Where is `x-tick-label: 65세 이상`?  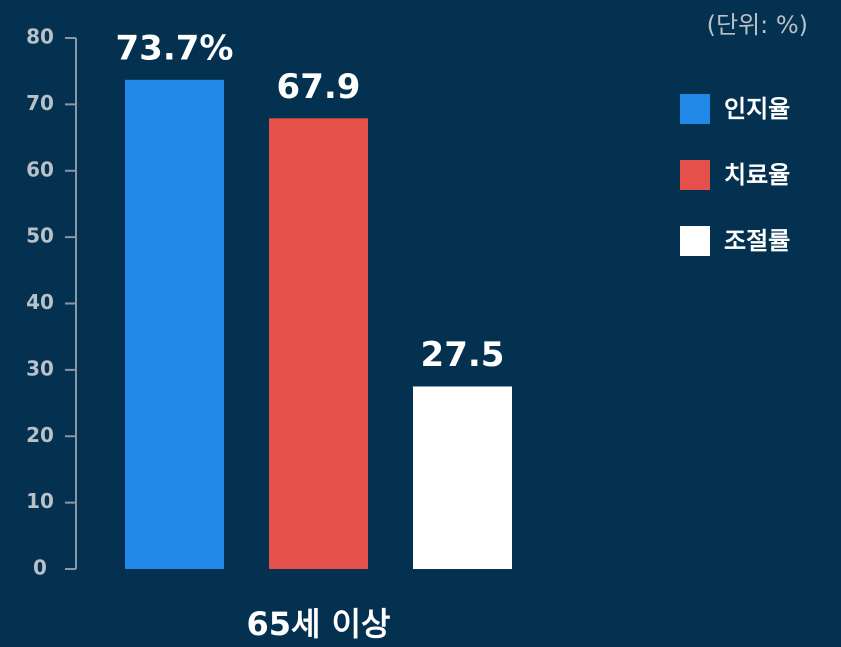
x-tick-label: 65세 이상 is located at coordinates (319, 624).